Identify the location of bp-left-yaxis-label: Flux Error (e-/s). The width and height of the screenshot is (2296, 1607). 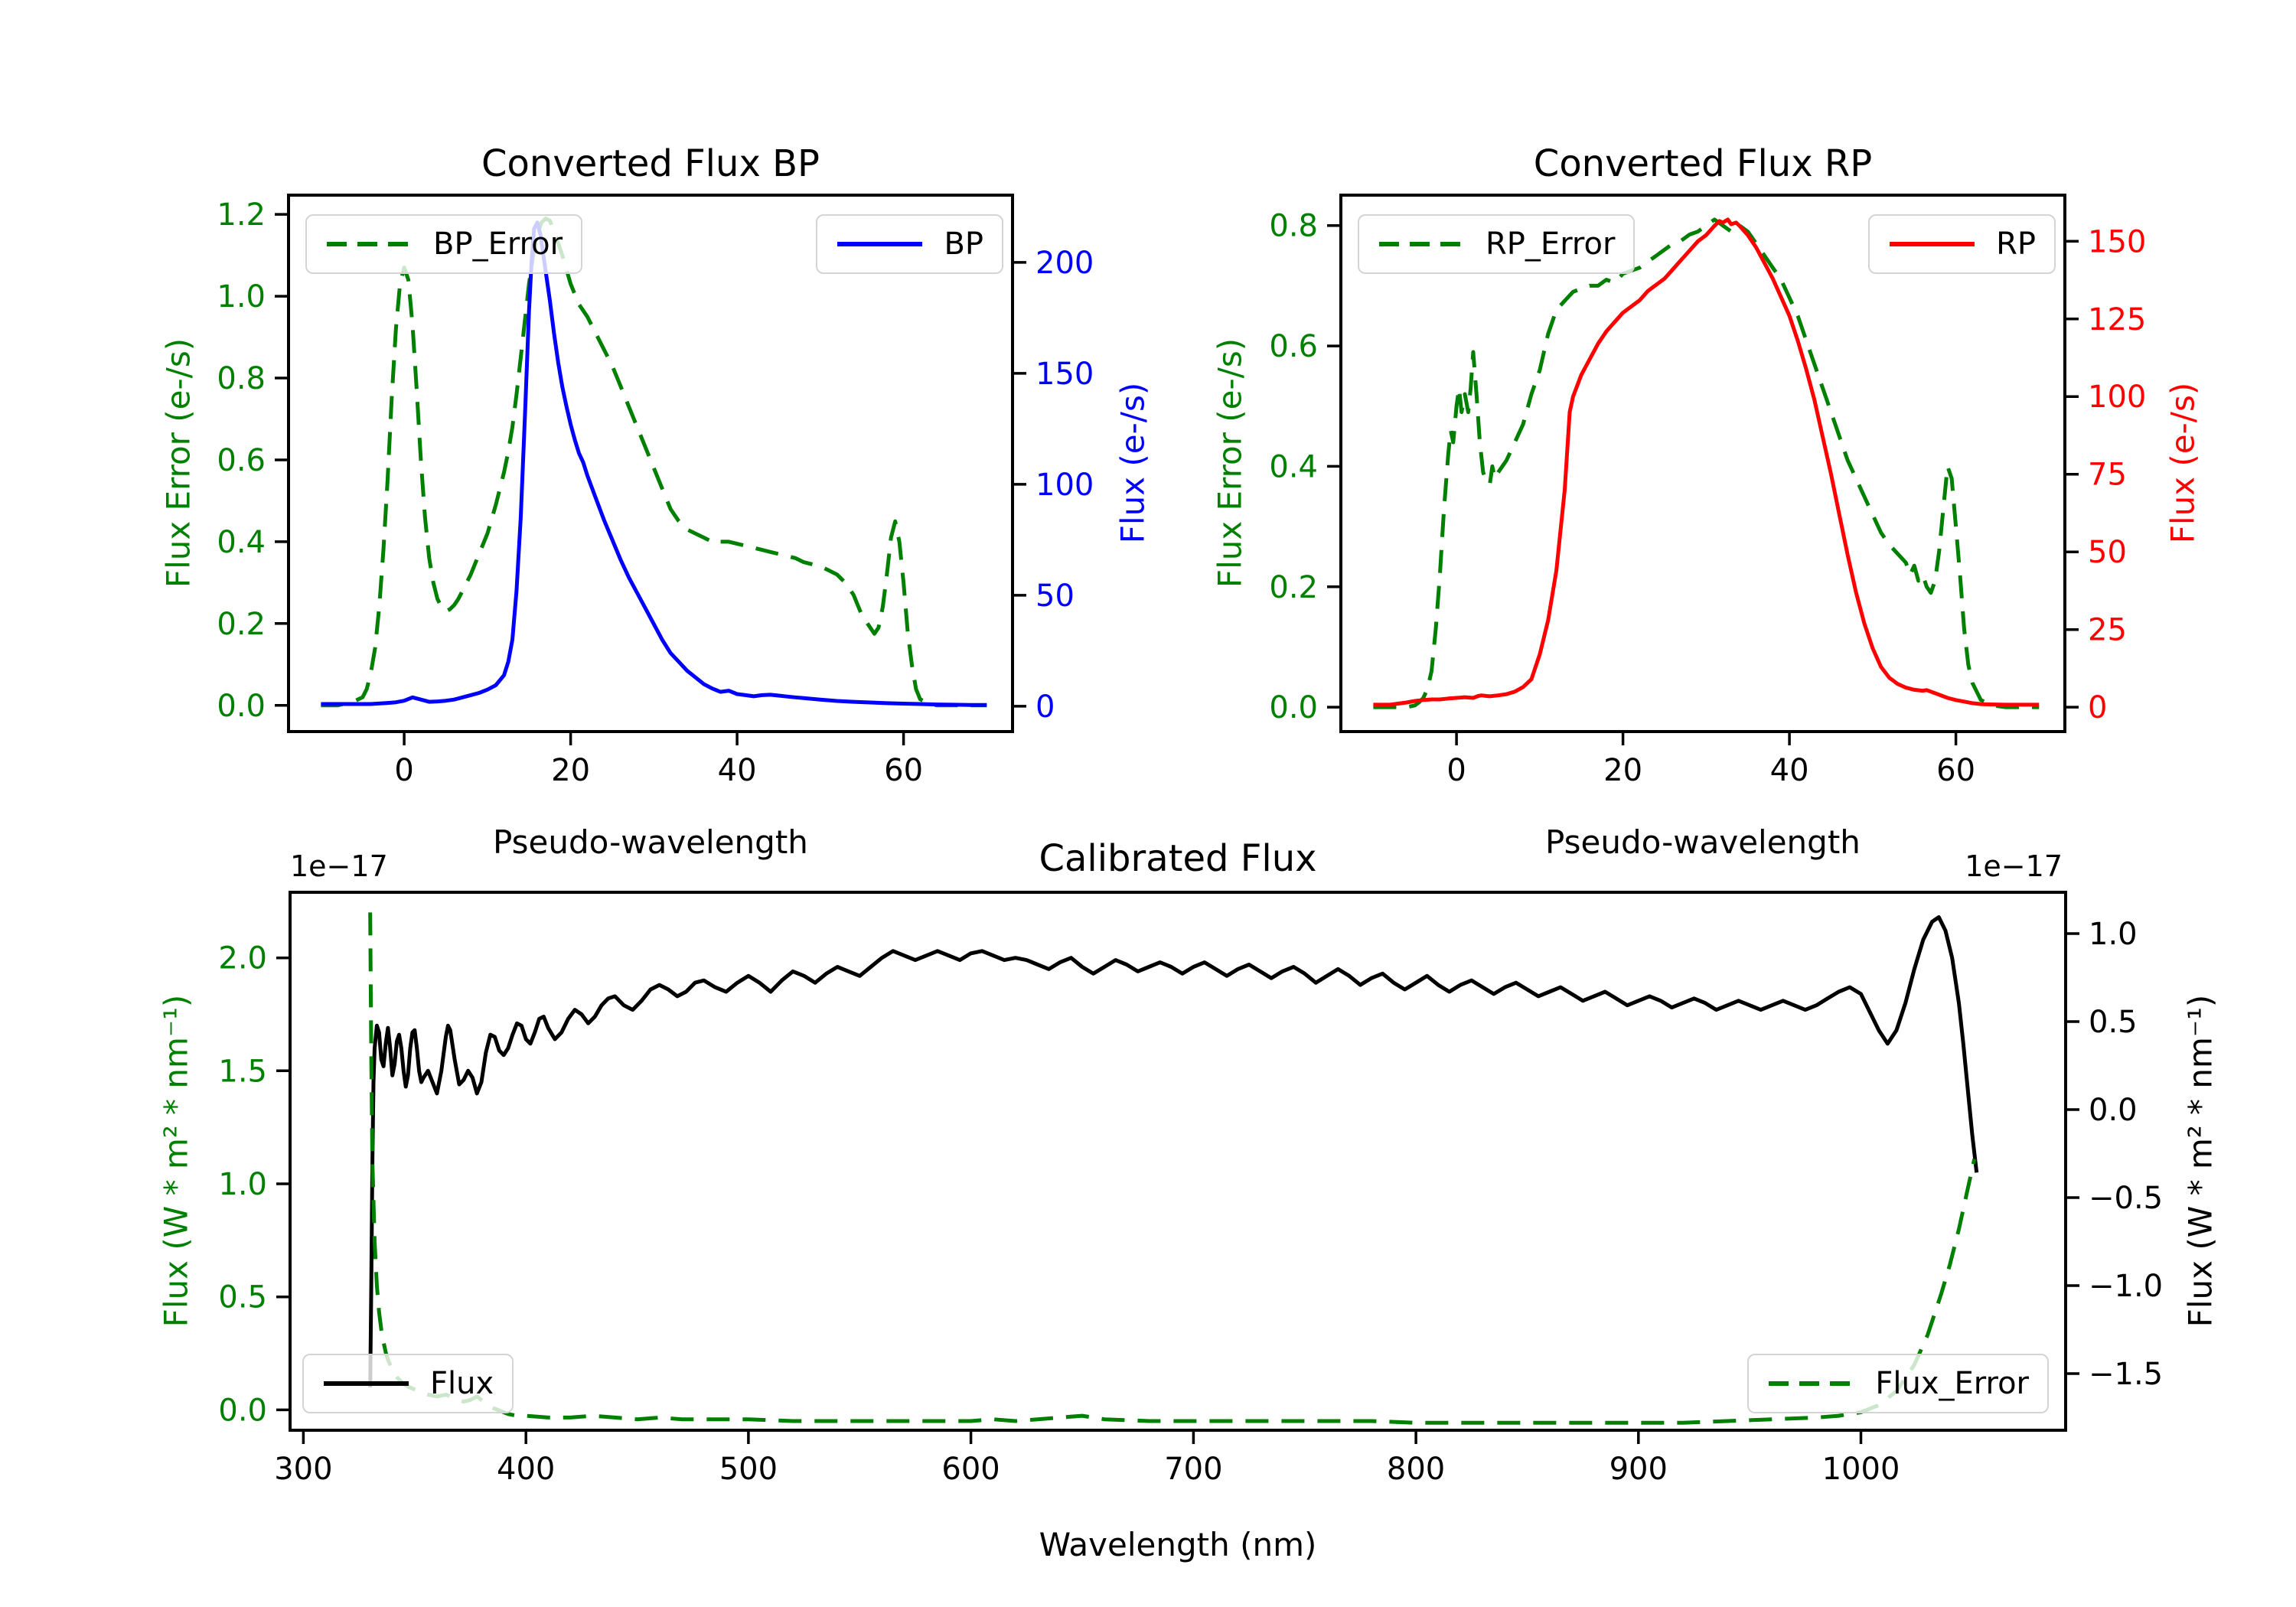
(178, 463).